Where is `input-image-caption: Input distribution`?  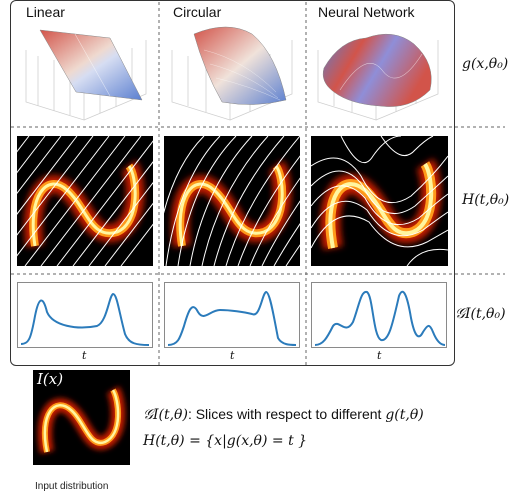 input-image-caption: Input distribution is located at coordinates (72, 486).